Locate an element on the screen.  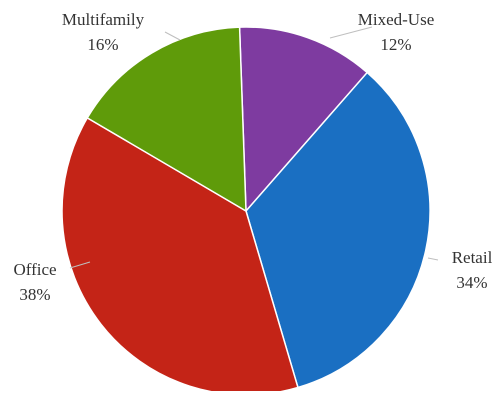
slice-value-label-retail: 34% is located at coordinates (471, 282).